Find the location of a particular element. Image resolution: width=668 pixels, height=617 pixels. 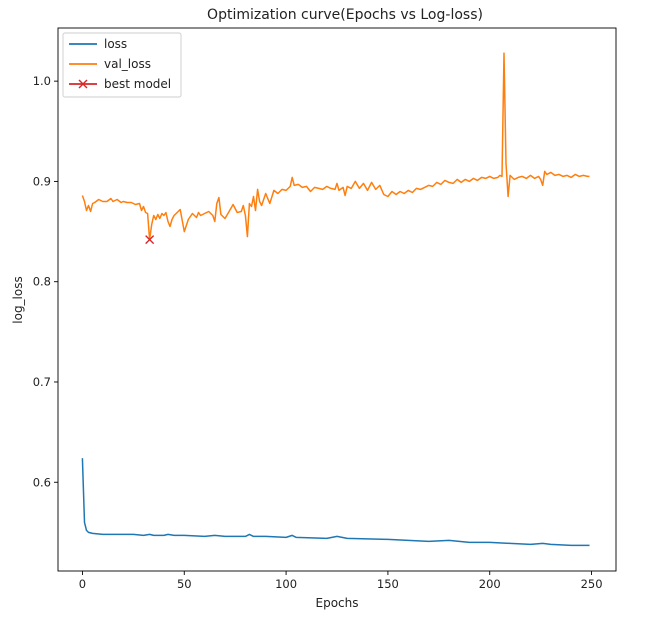

y-axis-label: log_loss is located at coordinates (18, 299).